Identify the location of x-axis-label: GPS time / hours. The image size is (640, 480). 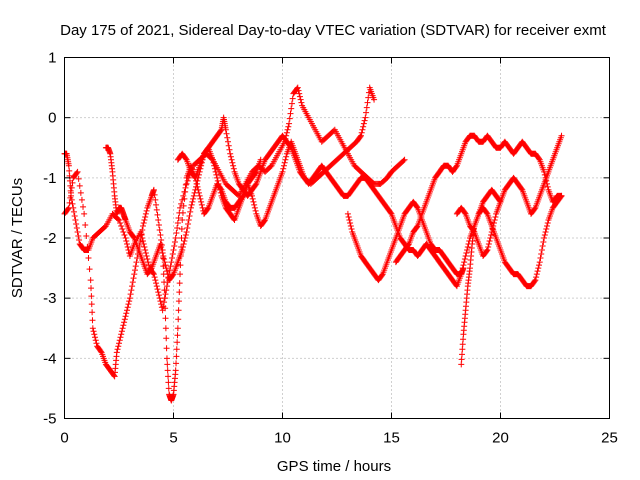
(334, 466).